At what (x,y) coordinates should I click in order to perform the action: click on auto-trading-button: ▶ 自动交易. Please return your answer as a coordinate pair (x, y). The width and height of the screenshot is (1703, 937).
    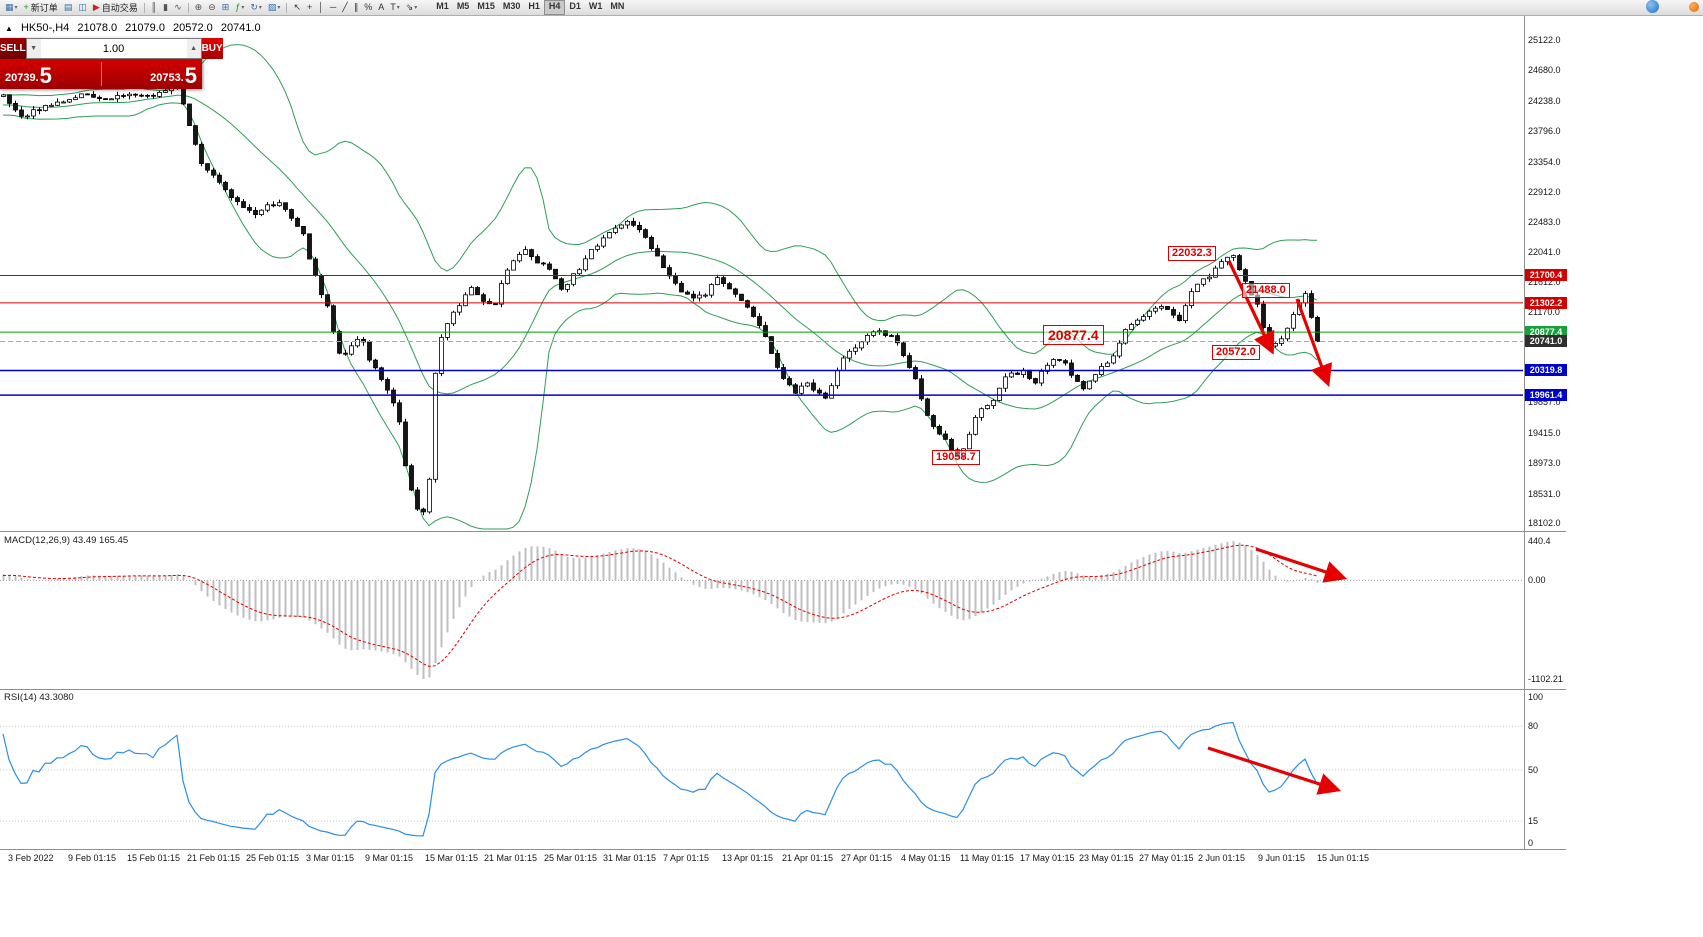
    Looking at the image, I should click on (115, 7).